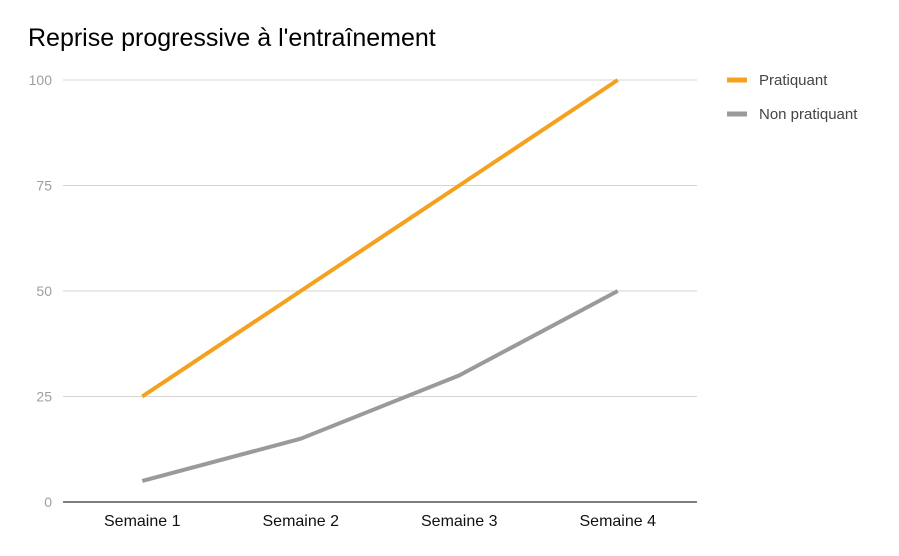 The image size is (899, 556). Describe the element at coordinates (808, 114) in the screenshot. I see `legend-label: Non pratiquant` at that location.